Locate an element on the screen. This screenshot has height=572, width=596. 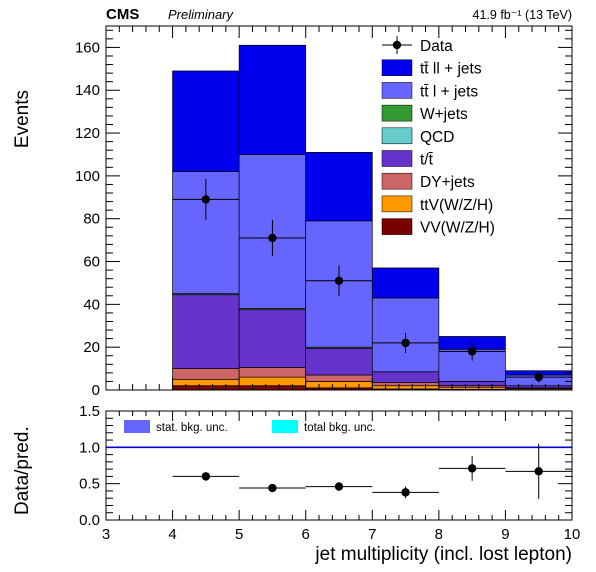
legend-label-8: VV(W/Z/H) is located at coordinates (457, 228).